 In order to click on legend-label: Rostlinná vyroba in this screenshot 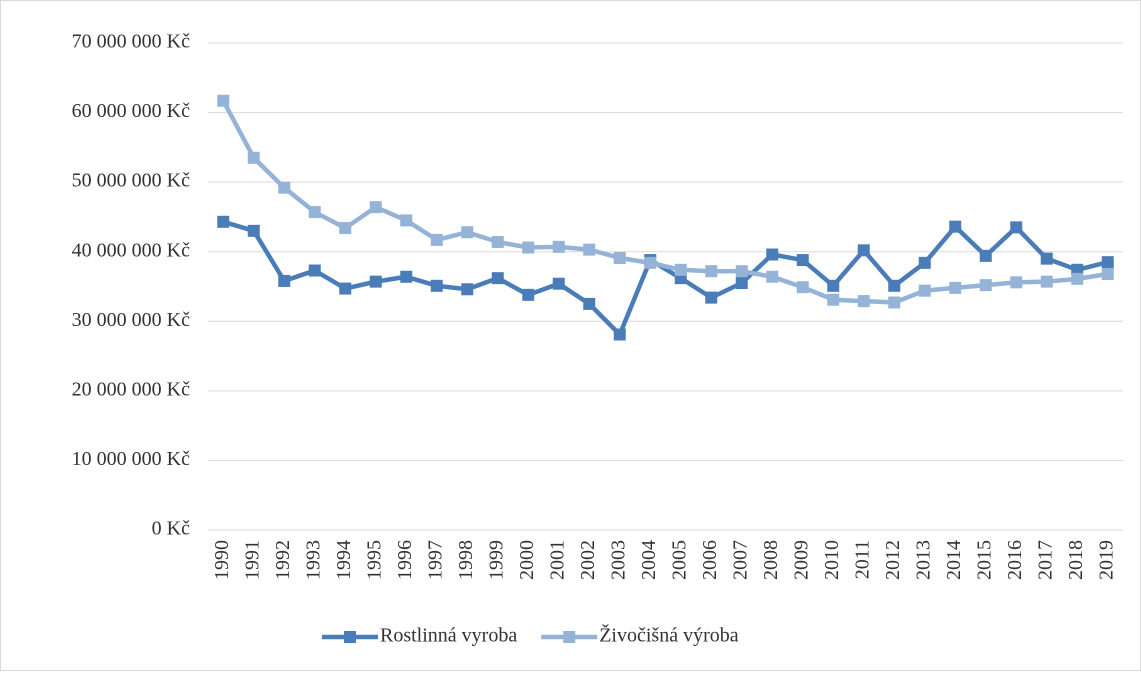, I will do `click(448, 636)`.